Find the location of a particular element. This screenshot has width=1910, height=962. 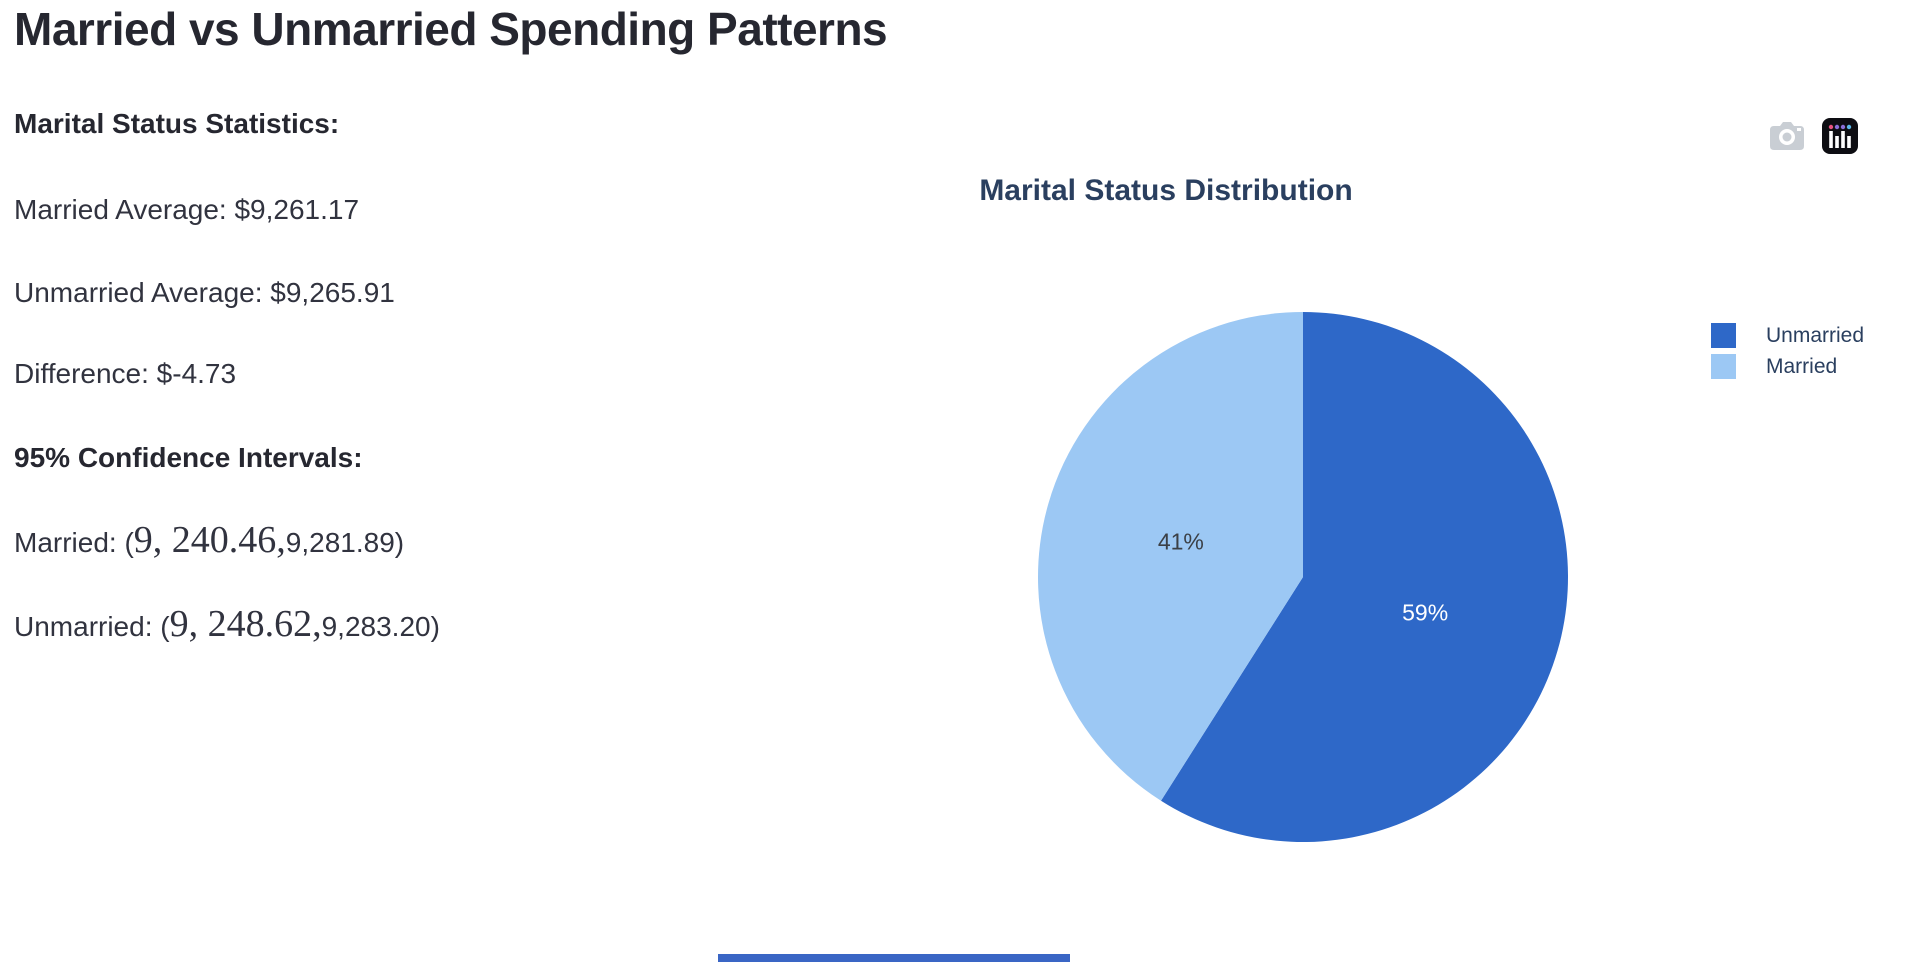

chart-legend: Unmarried Married is located at coordinates (1787, 351).